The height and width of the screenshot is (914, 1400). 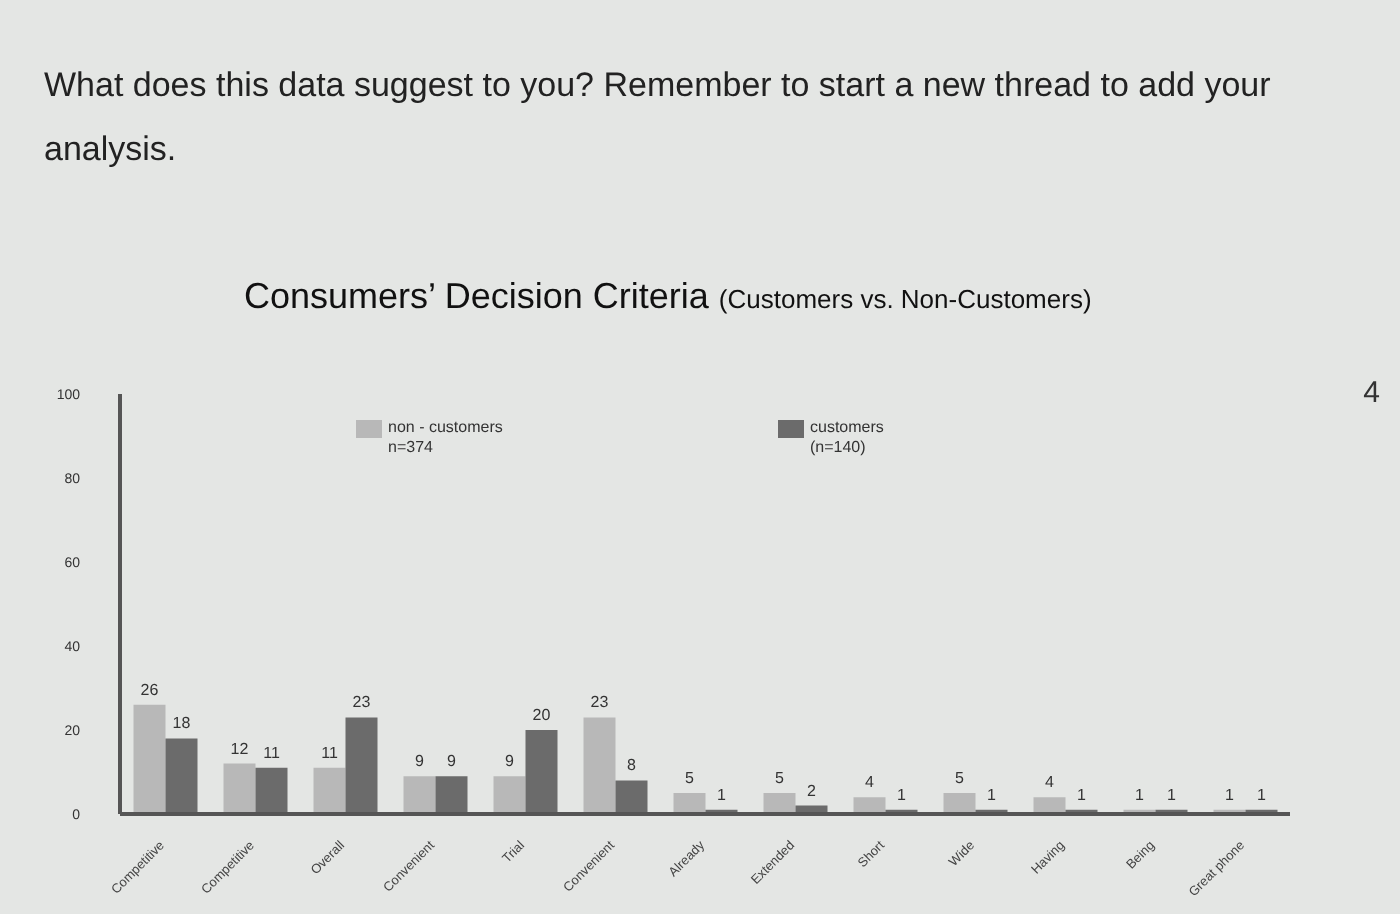 What do you see at coordinates (240, 748) in the screenshot?
I see `data-label: 12` at bounding box center [240, 748].